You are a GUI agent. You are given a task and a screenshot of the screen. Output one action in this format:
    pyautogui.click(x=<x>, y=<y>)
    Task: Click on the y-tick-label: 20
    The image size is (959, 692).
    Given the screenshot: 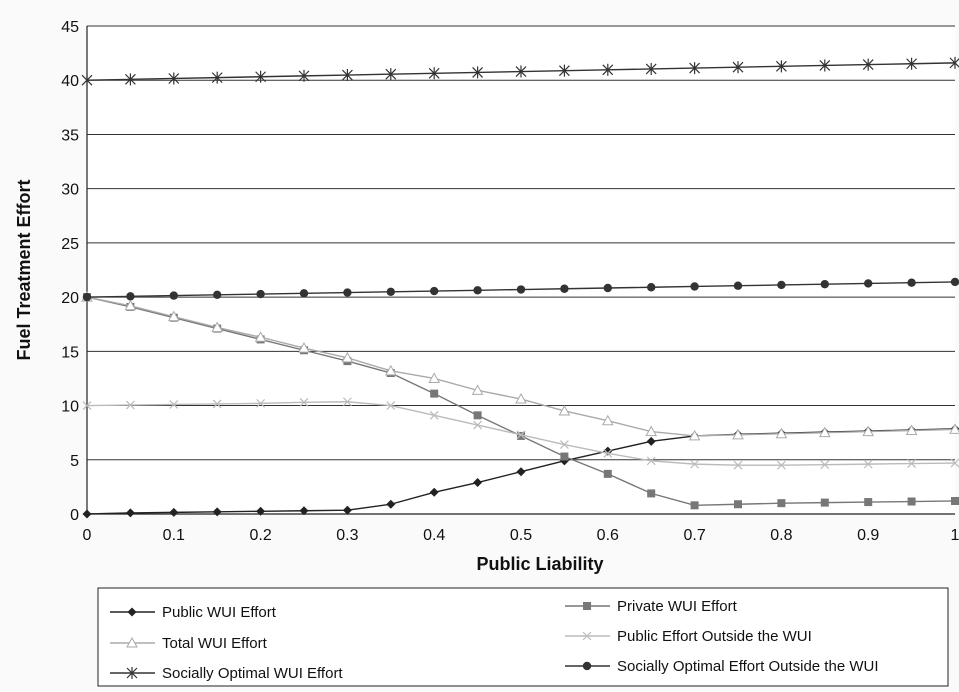 What is the action you would take?
    pyautogui.click(x=70, y=298)
    